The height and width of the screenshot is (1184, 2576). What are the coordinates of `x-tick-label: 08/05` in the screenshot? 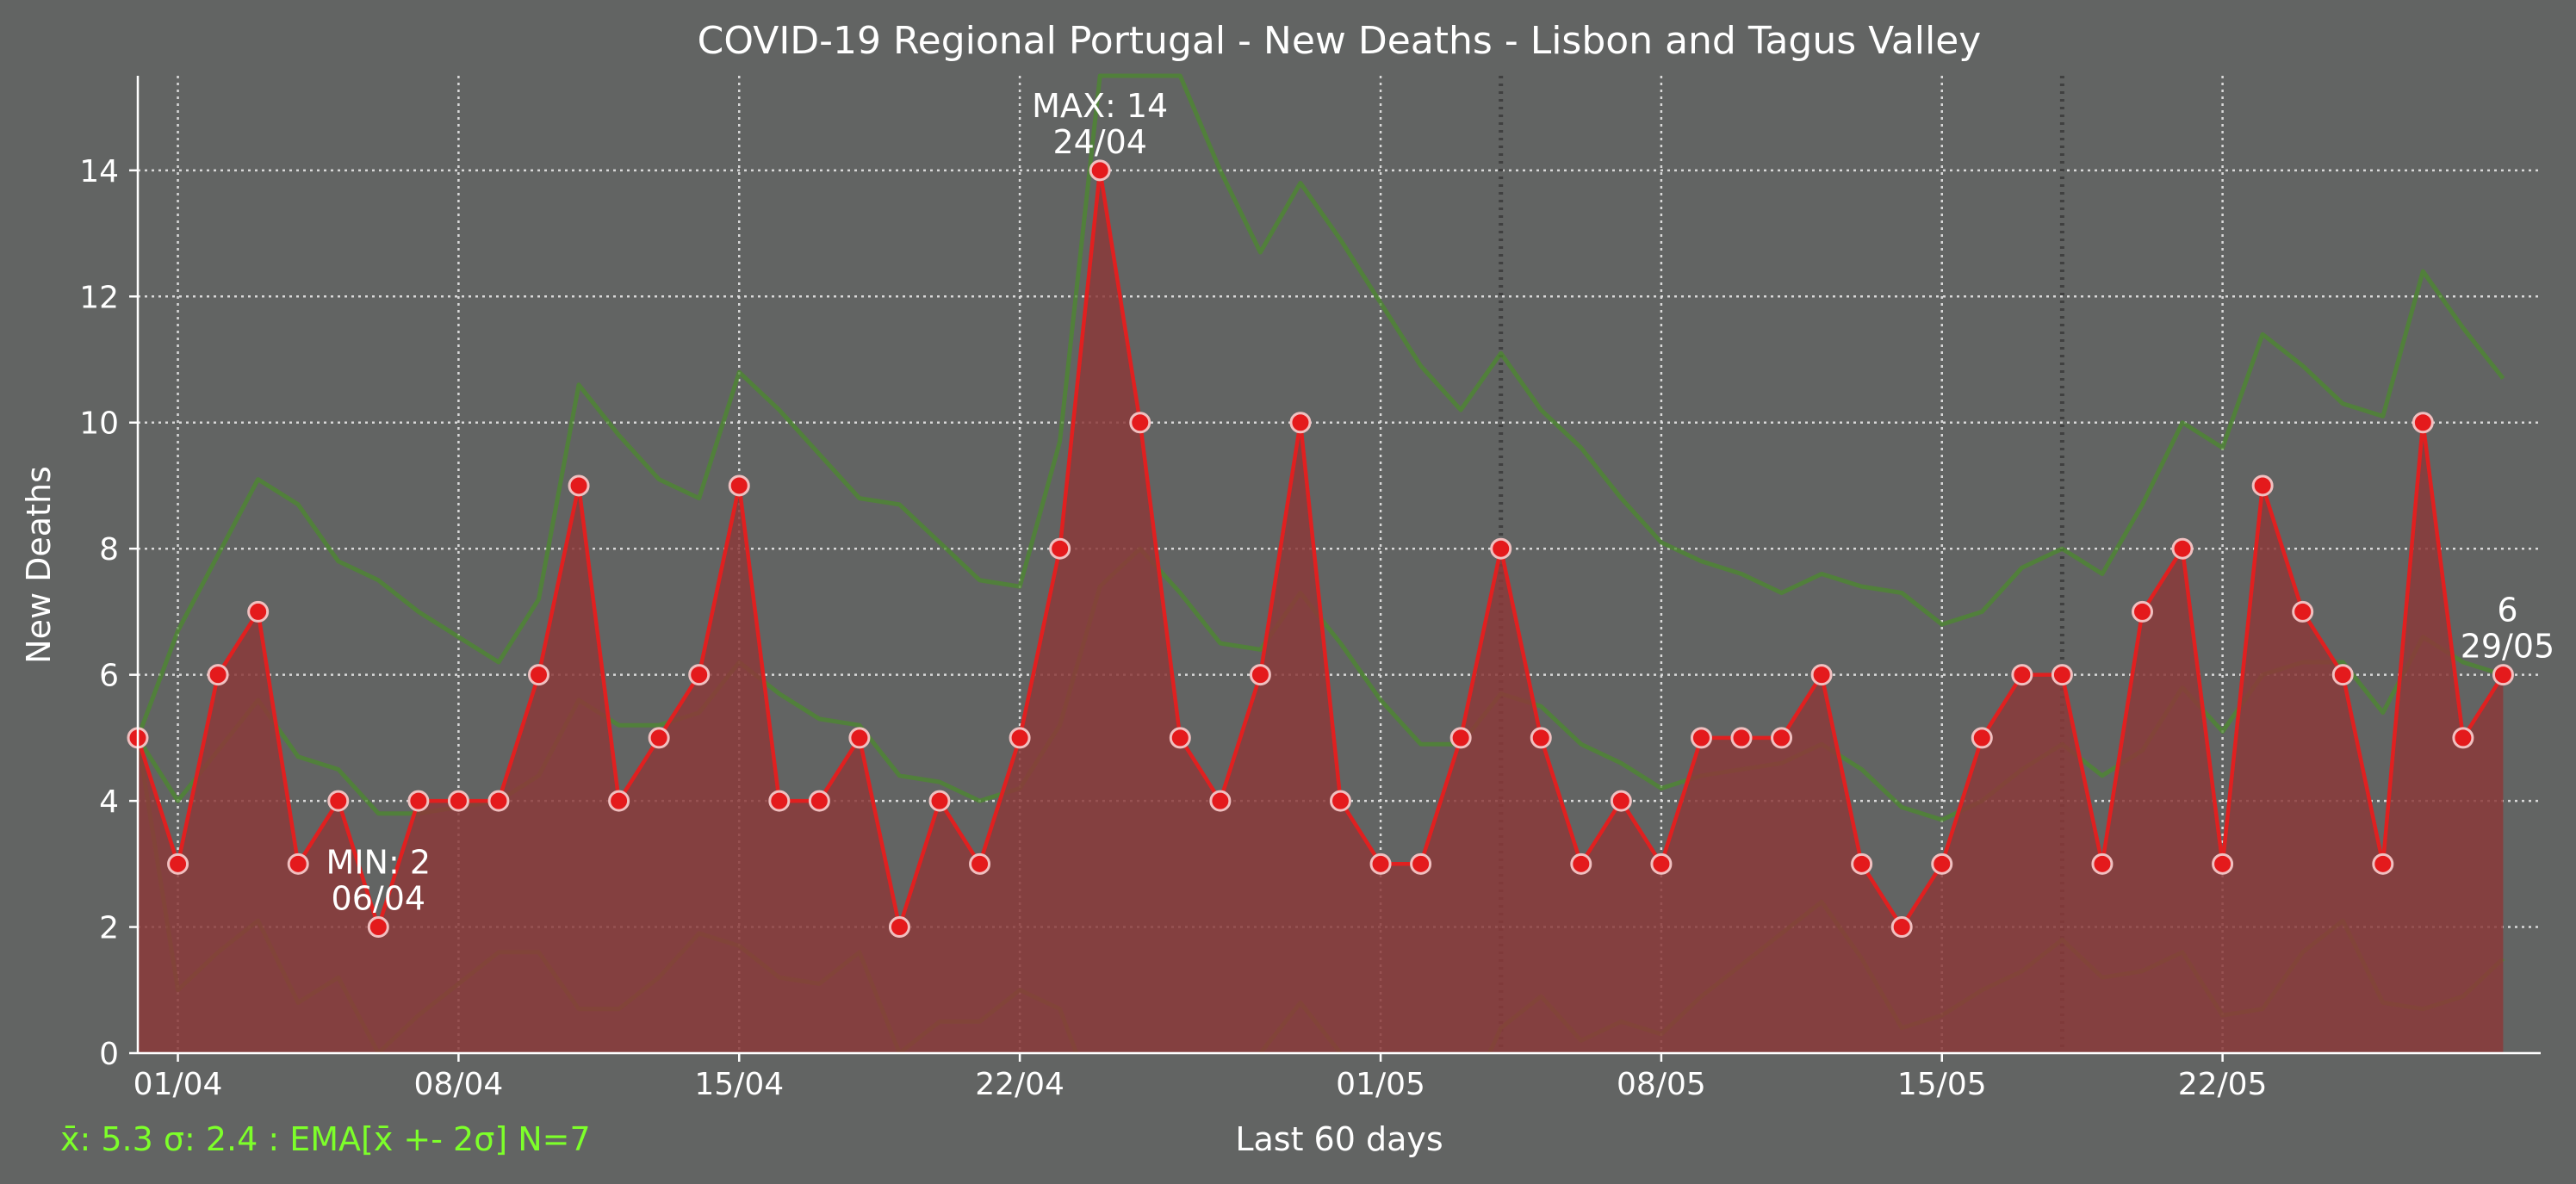 It's located at (1661, 1084).